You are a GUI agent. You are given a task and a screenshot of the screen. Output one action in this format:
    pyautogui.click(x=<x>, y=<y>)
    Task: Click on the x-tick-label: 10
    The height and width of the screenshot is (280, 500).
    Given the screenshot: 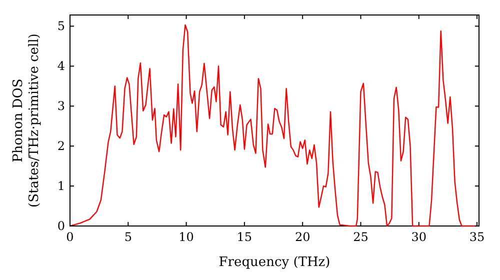 What is the action you would take?
    pyautogui.click(x=186, y=237)
    